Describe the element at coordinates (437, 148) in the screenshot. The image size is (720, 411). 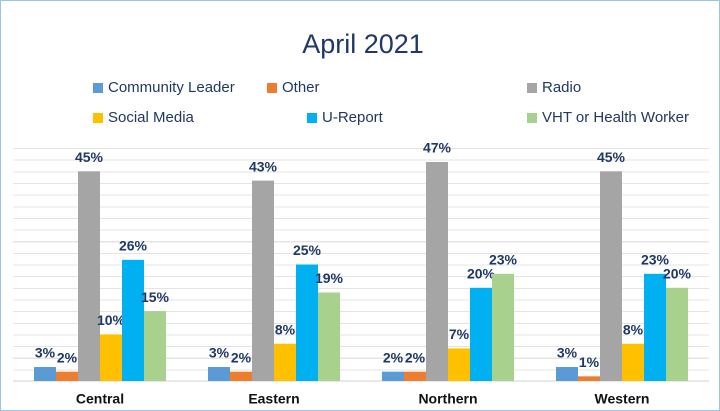
I see `data-label: 47%` at that location.